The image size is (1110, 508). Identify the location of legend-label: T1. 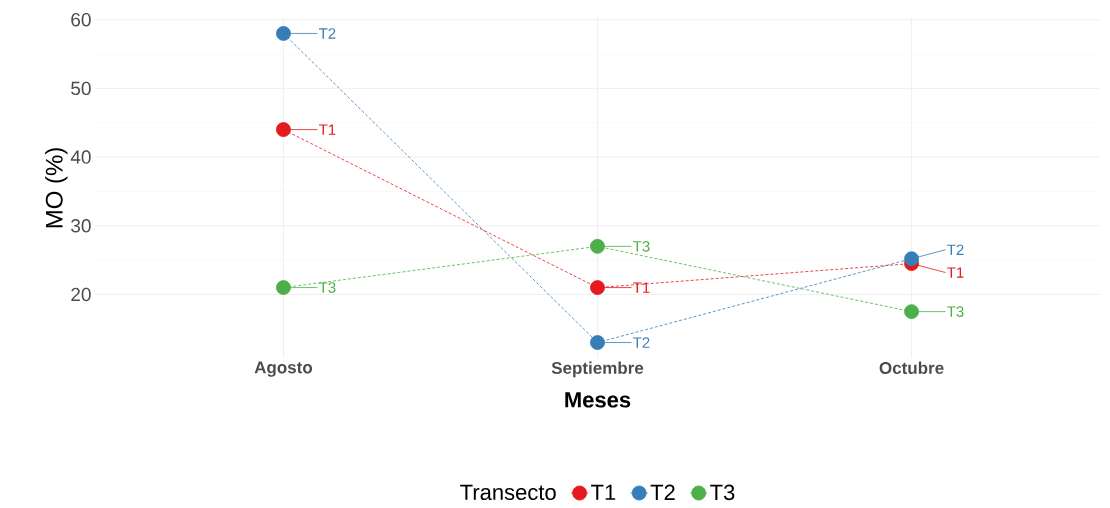
(603, 492).